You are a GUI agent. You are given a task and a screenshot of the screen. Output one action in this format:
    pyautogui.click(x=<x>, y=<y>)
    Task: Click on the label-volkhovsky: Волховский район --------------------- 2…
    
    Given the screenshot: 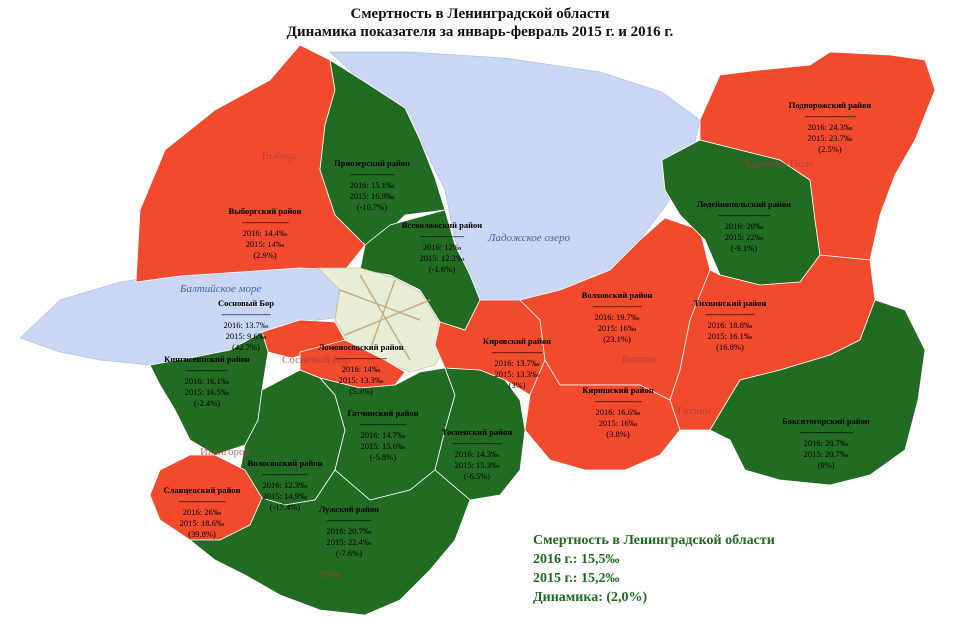 What is the action you would take?
    pyautogui.click(x=617, y=317)
    